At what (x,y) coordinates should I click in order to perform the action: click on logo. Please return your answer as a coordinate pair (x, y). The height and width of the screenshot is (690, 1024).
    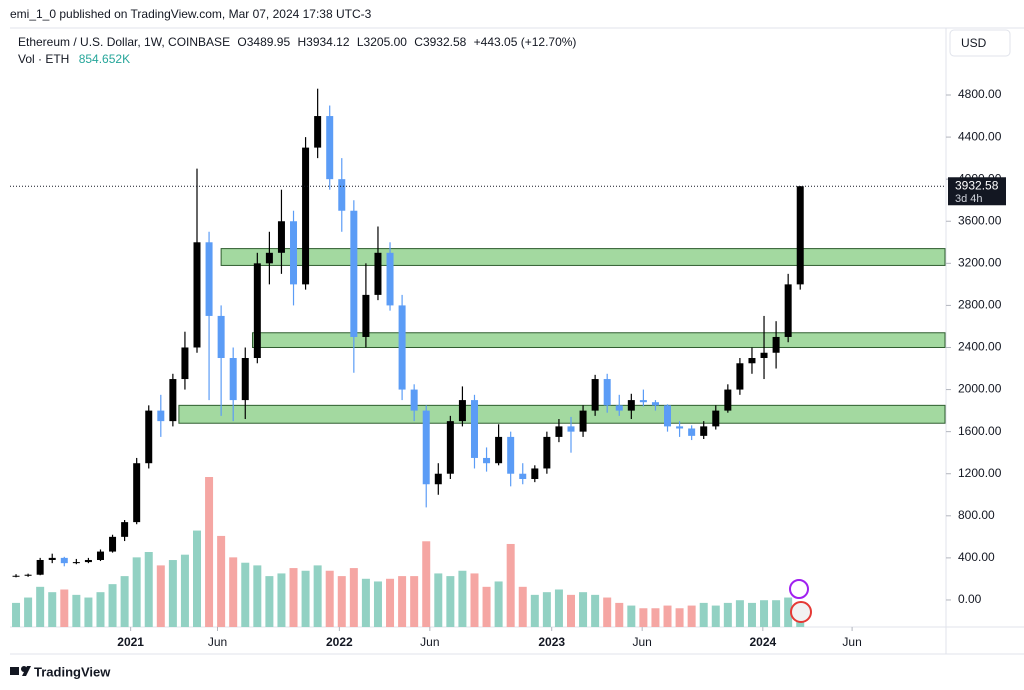
    Looking at the image, I should click on (20, 671).